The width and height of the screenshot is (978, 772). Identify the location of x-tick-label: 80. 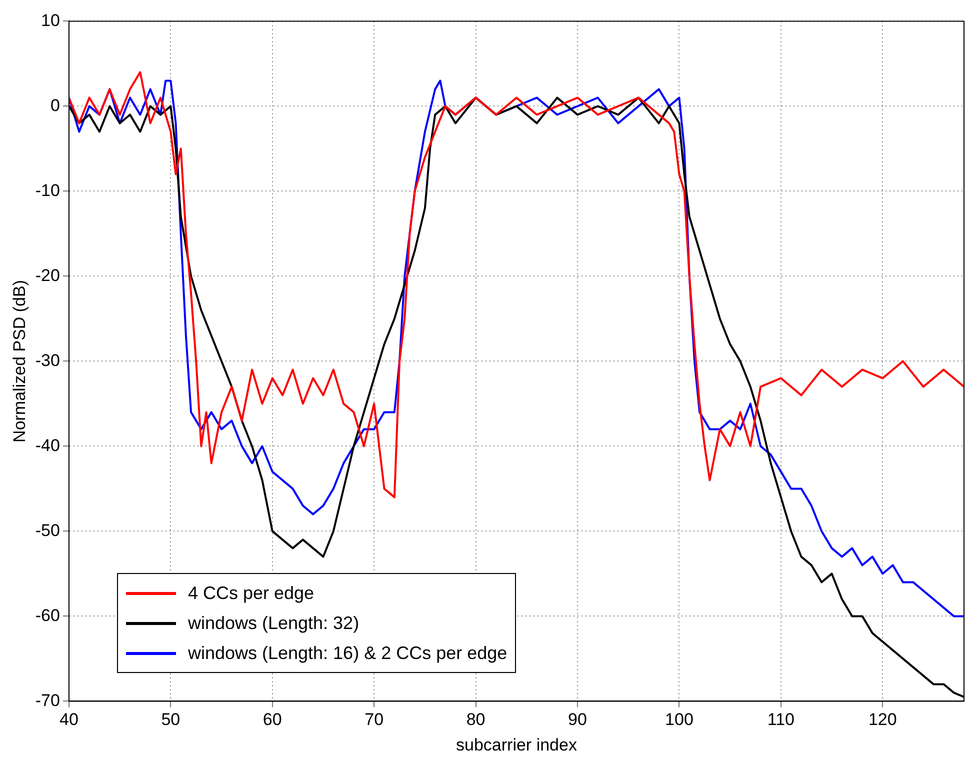
(476, 720).